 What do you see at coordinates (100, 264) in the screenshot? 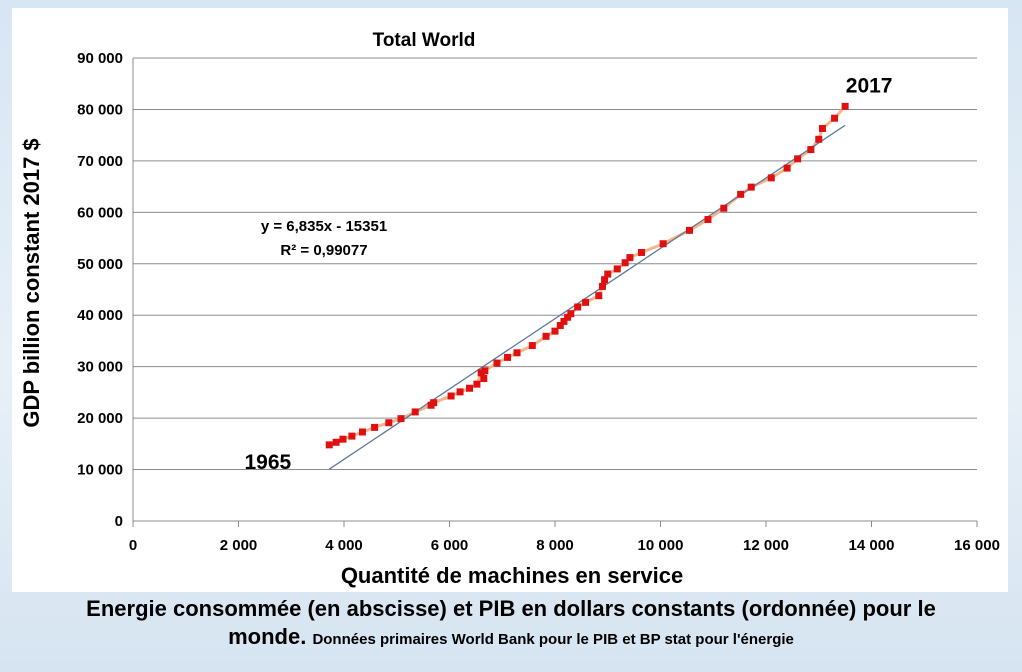
I see `y-tick-label: 50 000` at bounding box center [100, 264].